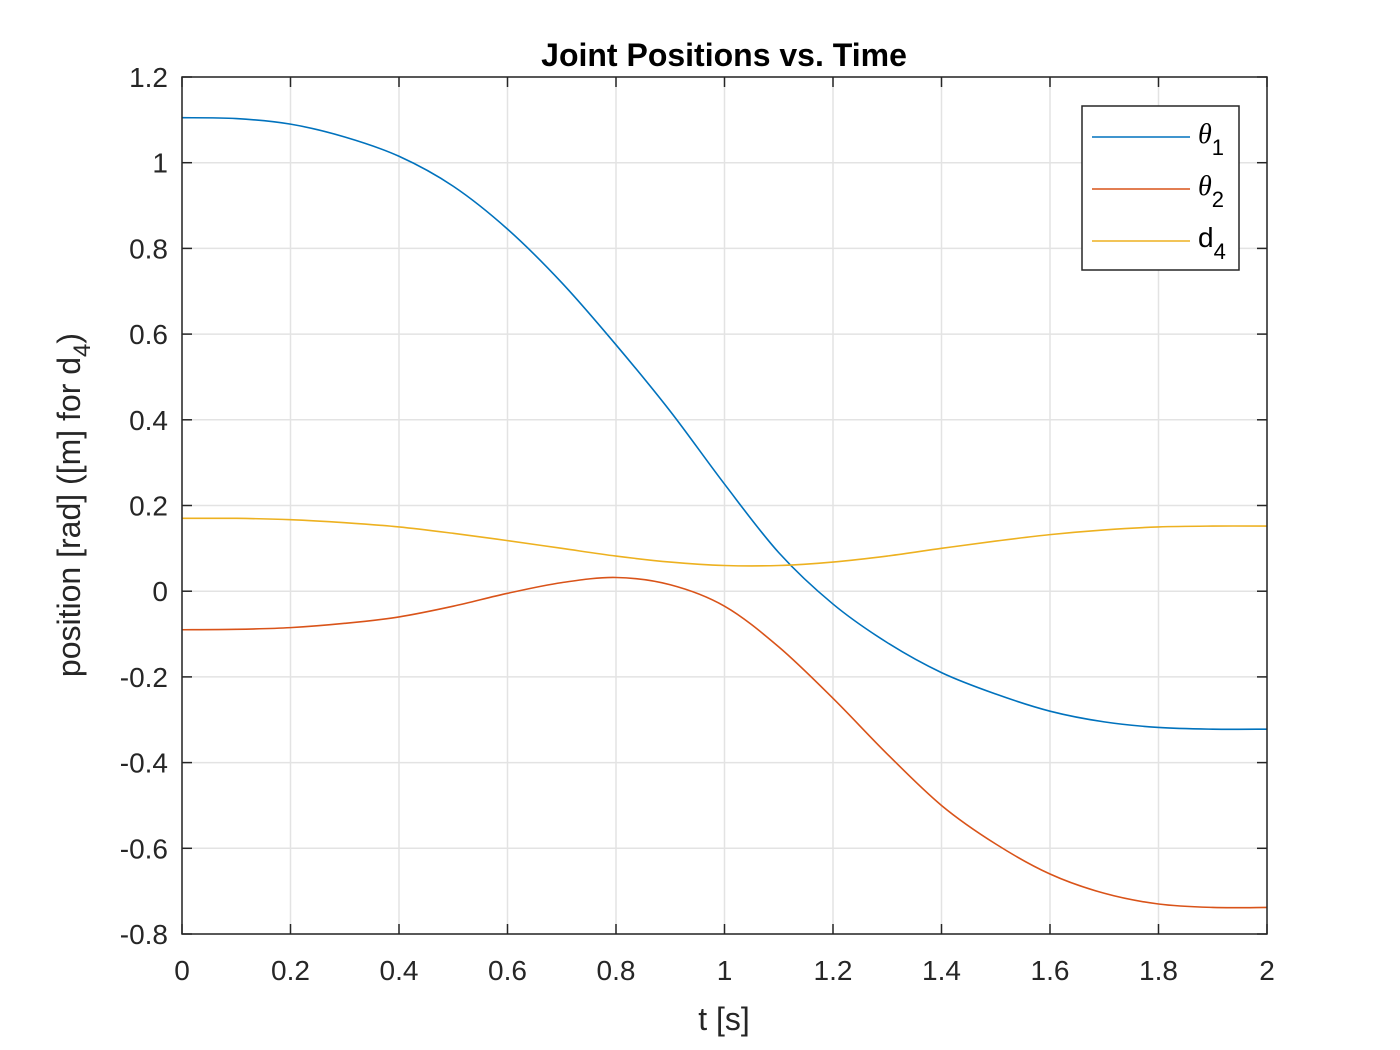 This screenshot has width=1400, height=1050. What do you see at coordinates (160, 591) in the screenshot?
I see `y-tick-label: 0` at bounding box center [160, 591].